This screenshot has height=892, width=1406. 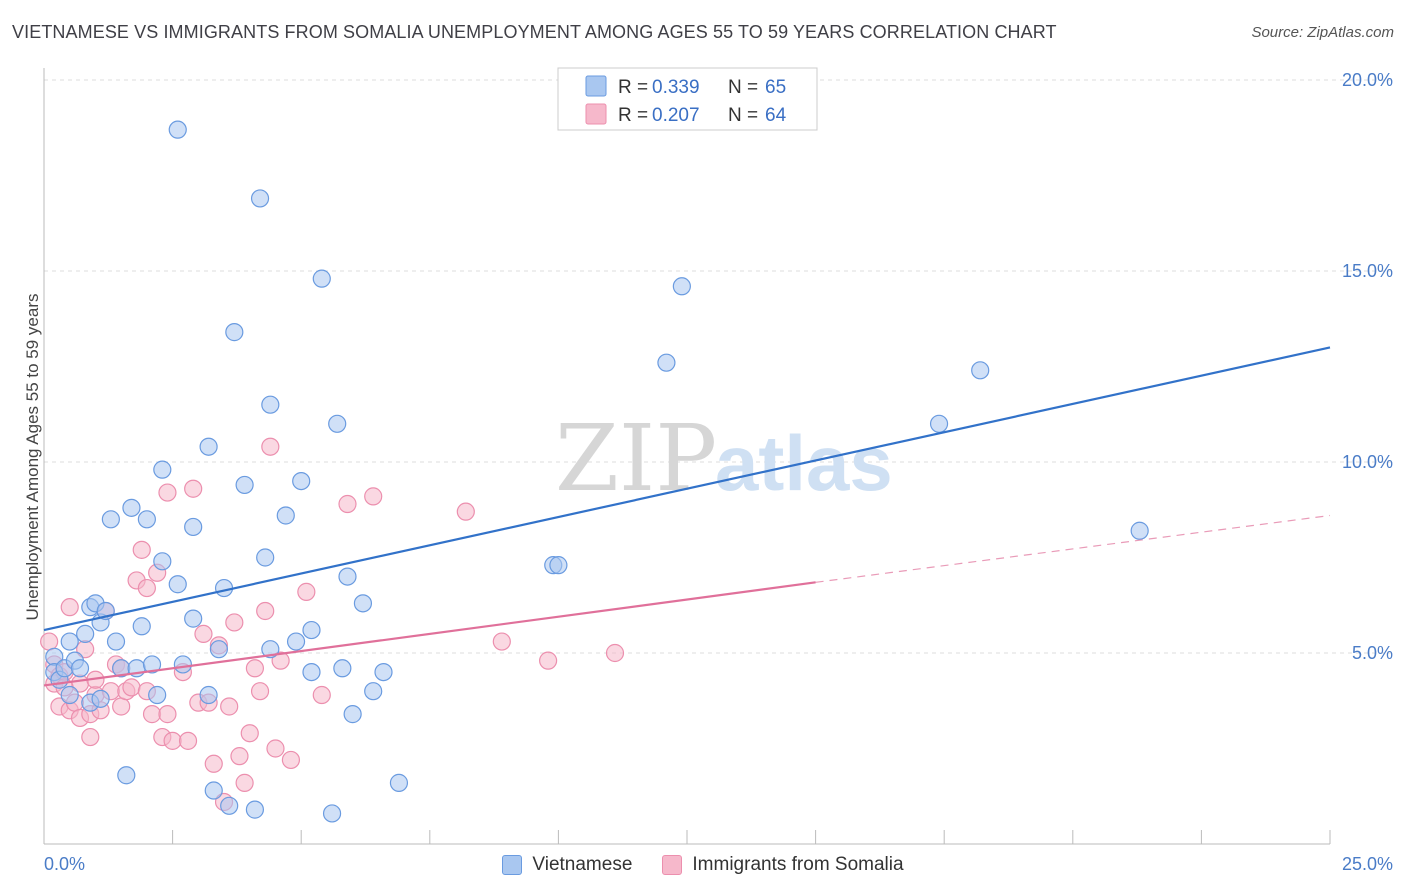 What do you see at coordinates (1367, 864) in the screenshot?
I see `x-tick-label: 25.0%` at bounding box center [1367, 864].